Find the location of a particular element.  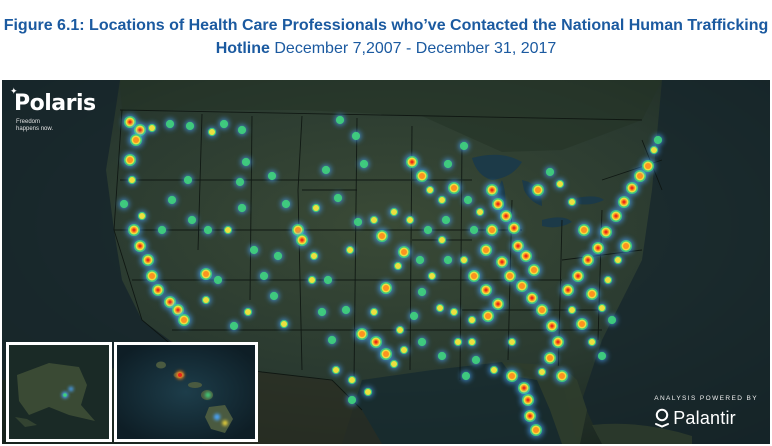

inset-hawaii is located at coordinates (186, 392).